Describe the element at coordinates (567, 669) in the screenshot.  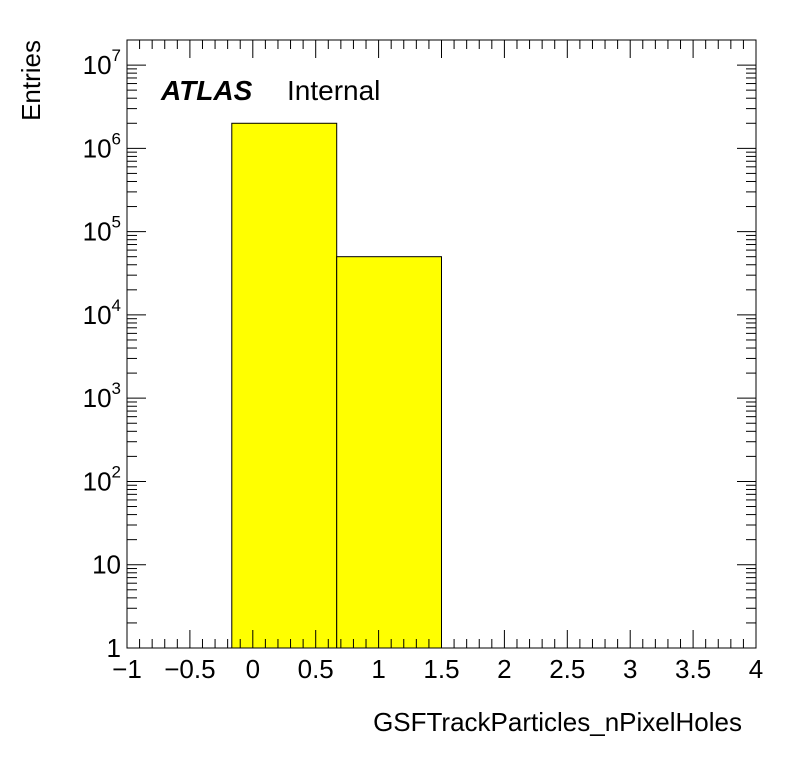
I see `x-tick-label: 2.5` at that location.